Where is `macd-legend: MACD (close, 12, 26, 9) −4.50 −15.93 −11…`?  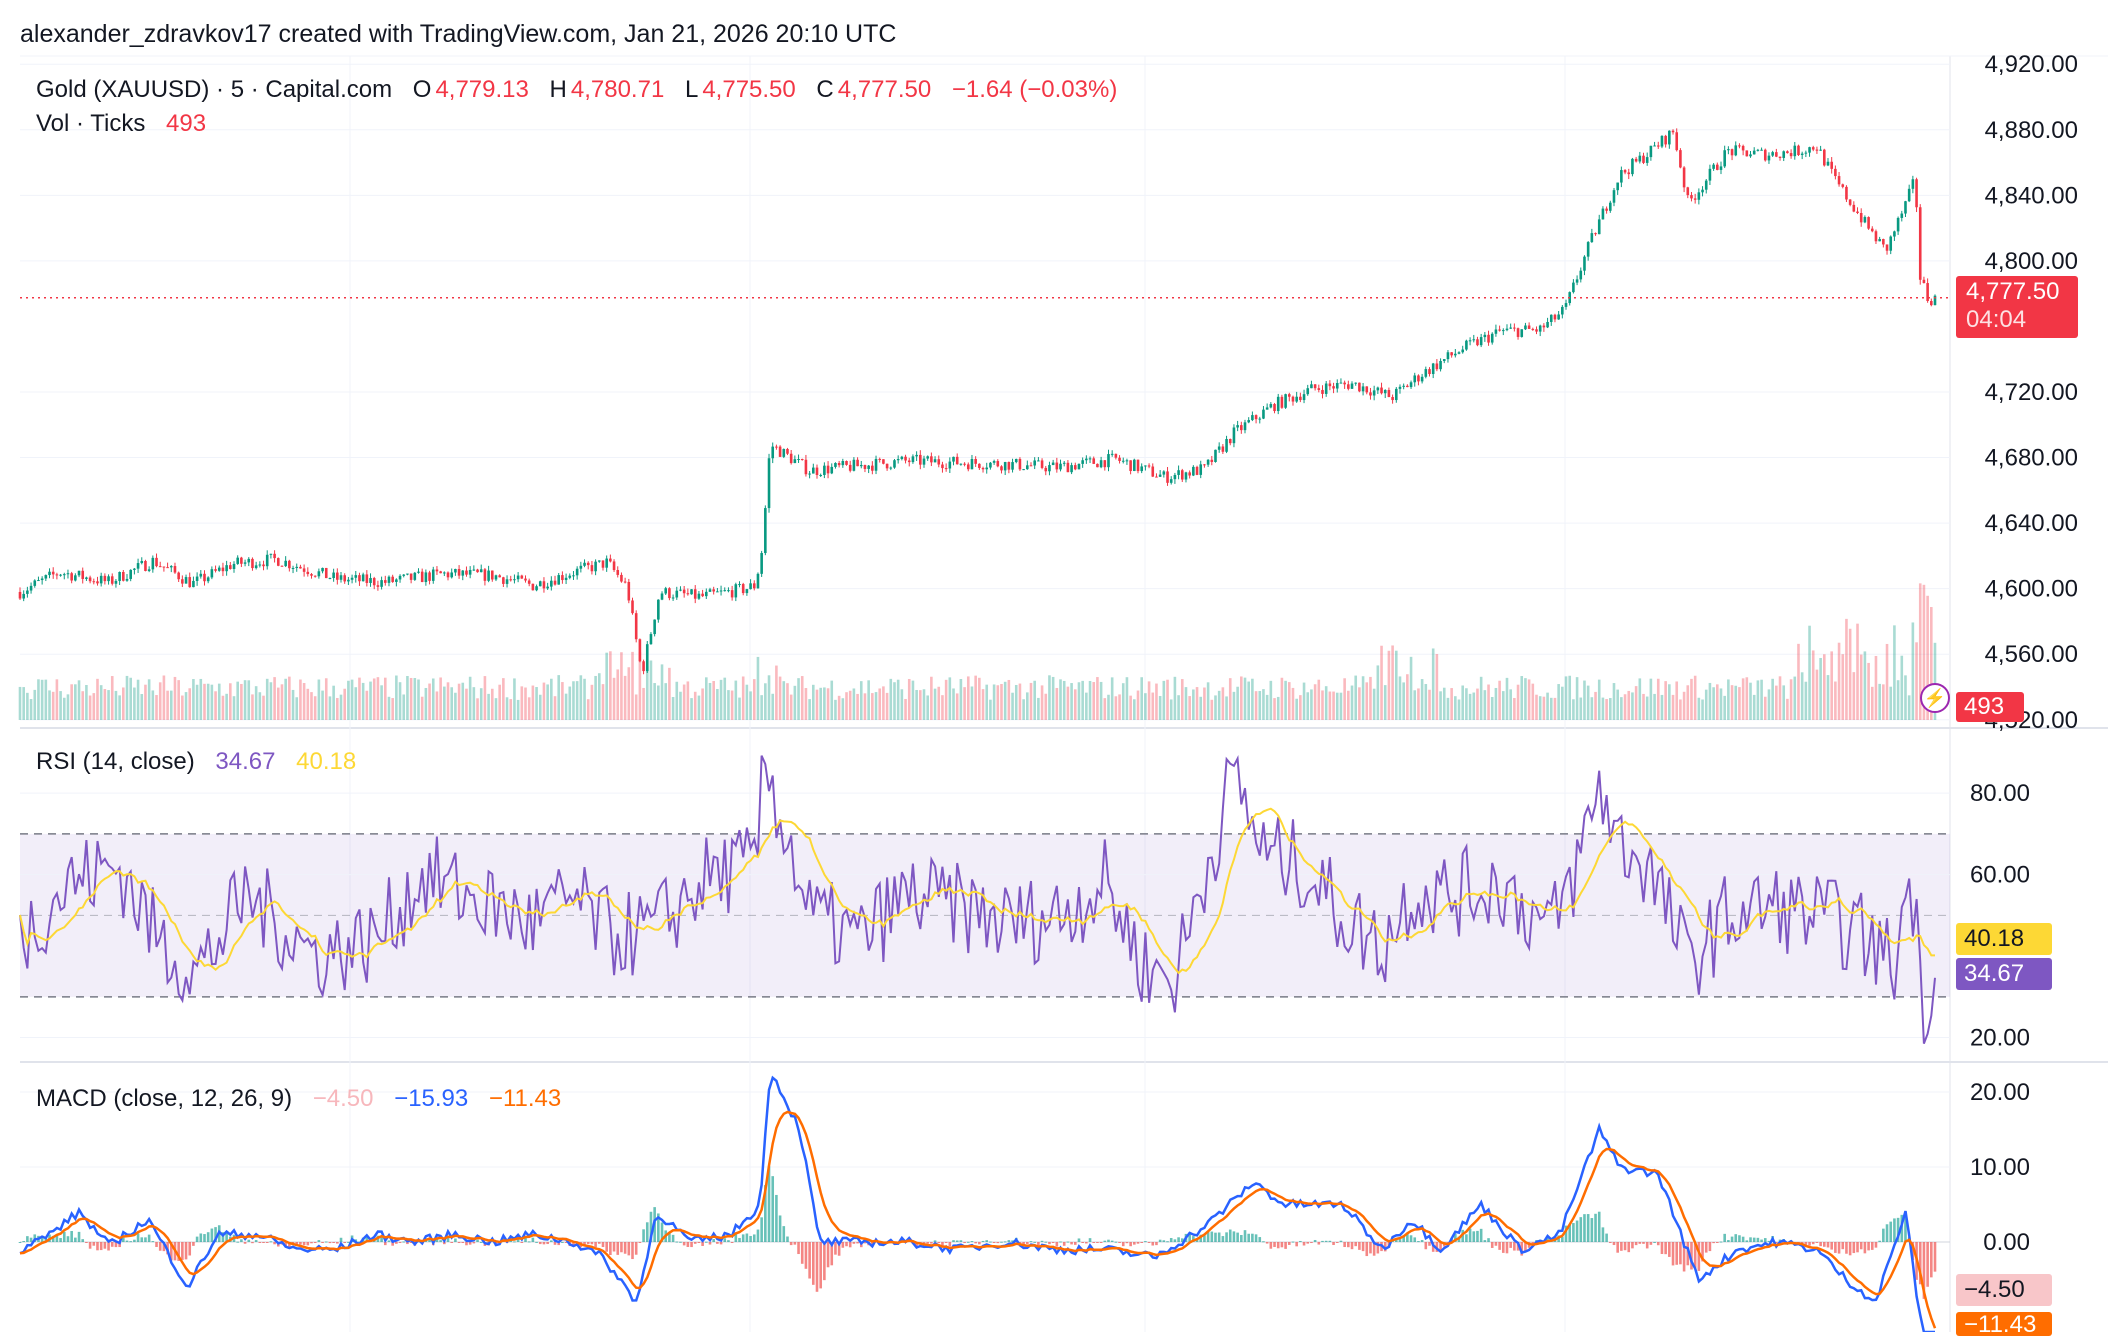
macd-legend: MACD (close, 12, 26, 9) −4.50 −15.93 −11… is located at coordinates (300, 1099).